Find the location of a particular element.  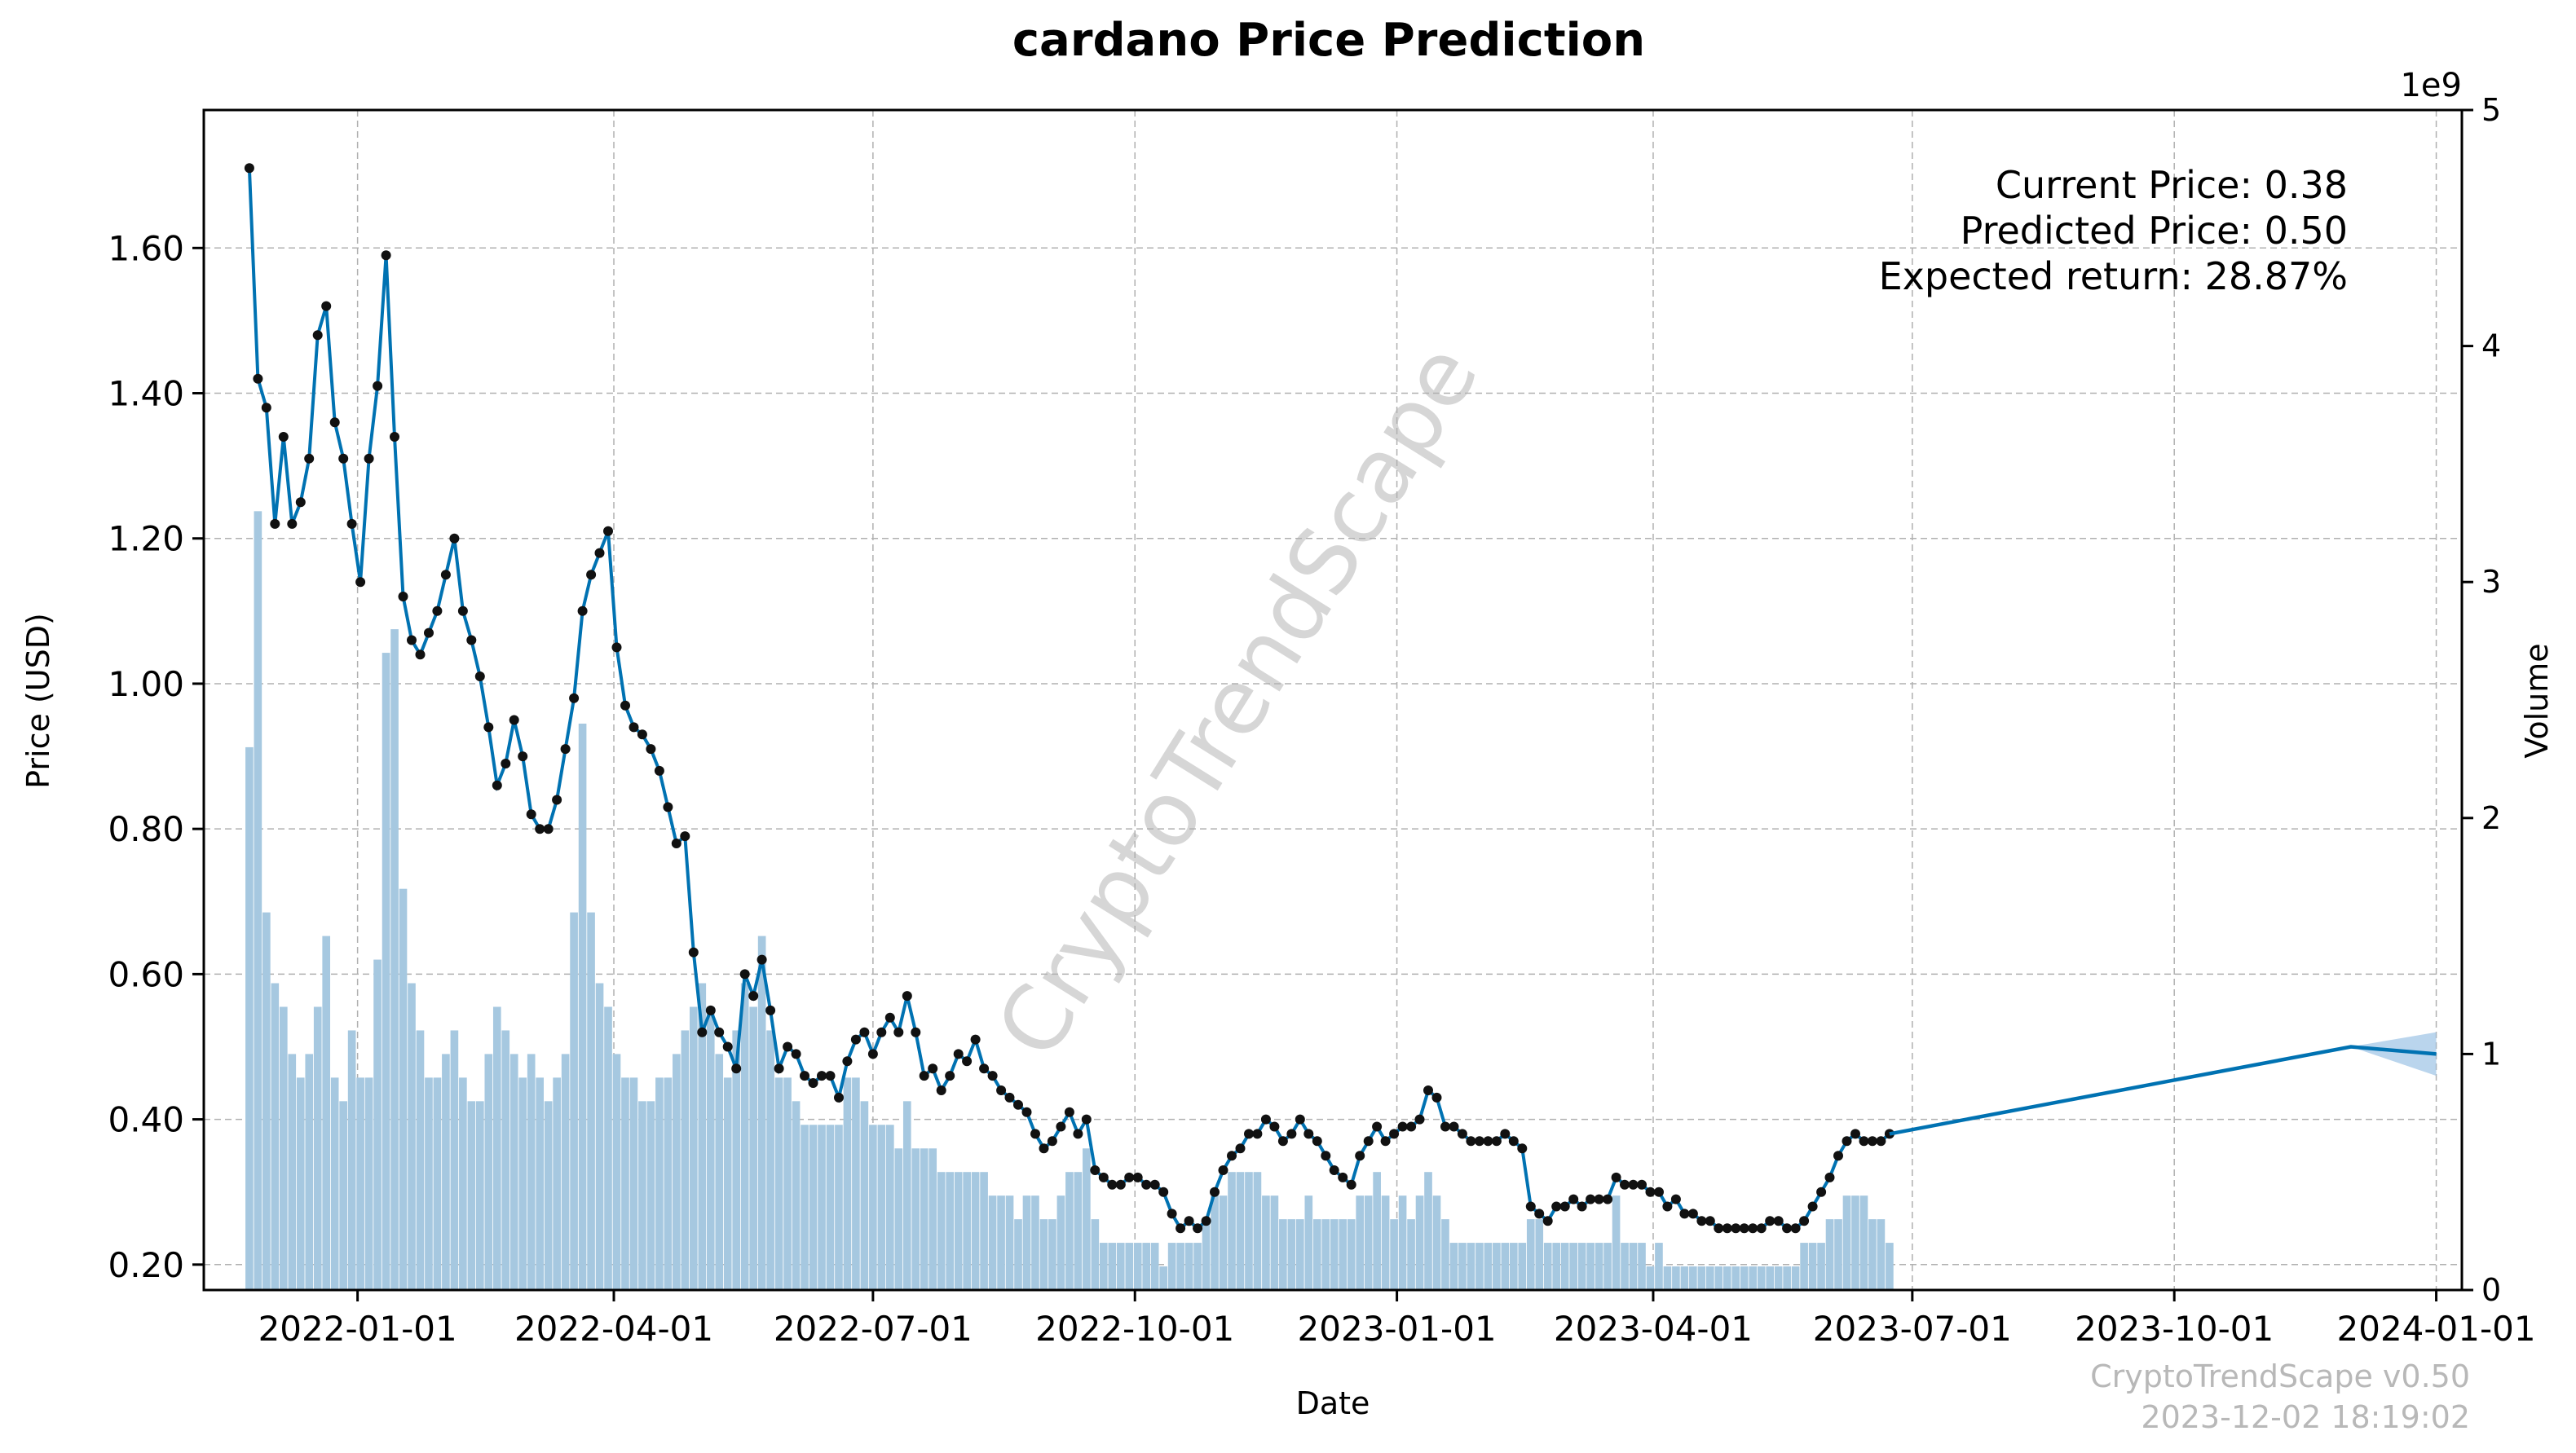

y2-tick-label: 3 is located at coordinates (2491, 582).